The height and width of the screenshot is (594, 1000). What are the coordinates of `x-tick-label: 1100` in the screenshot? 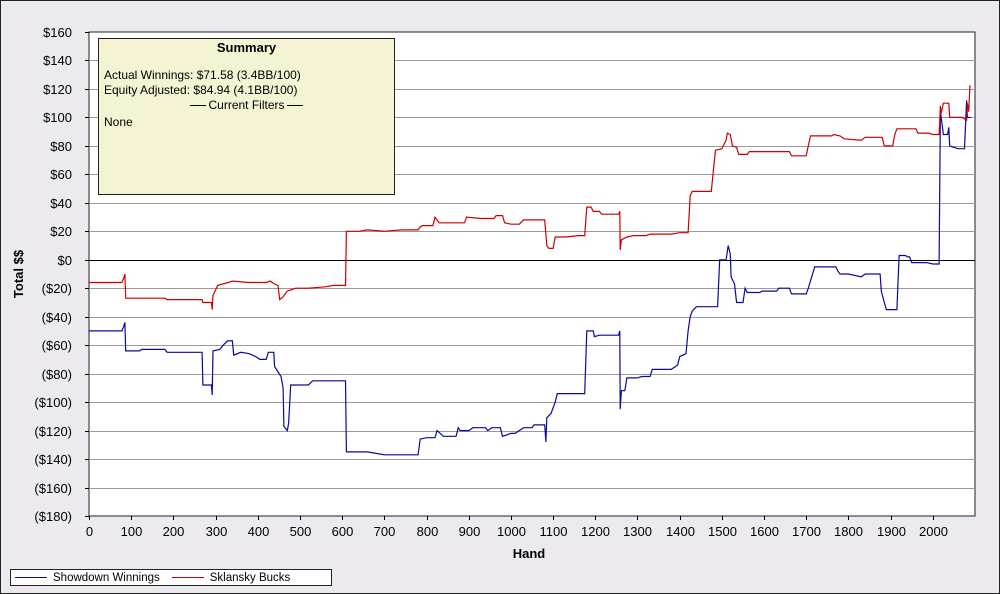 It's located at (554, 531).